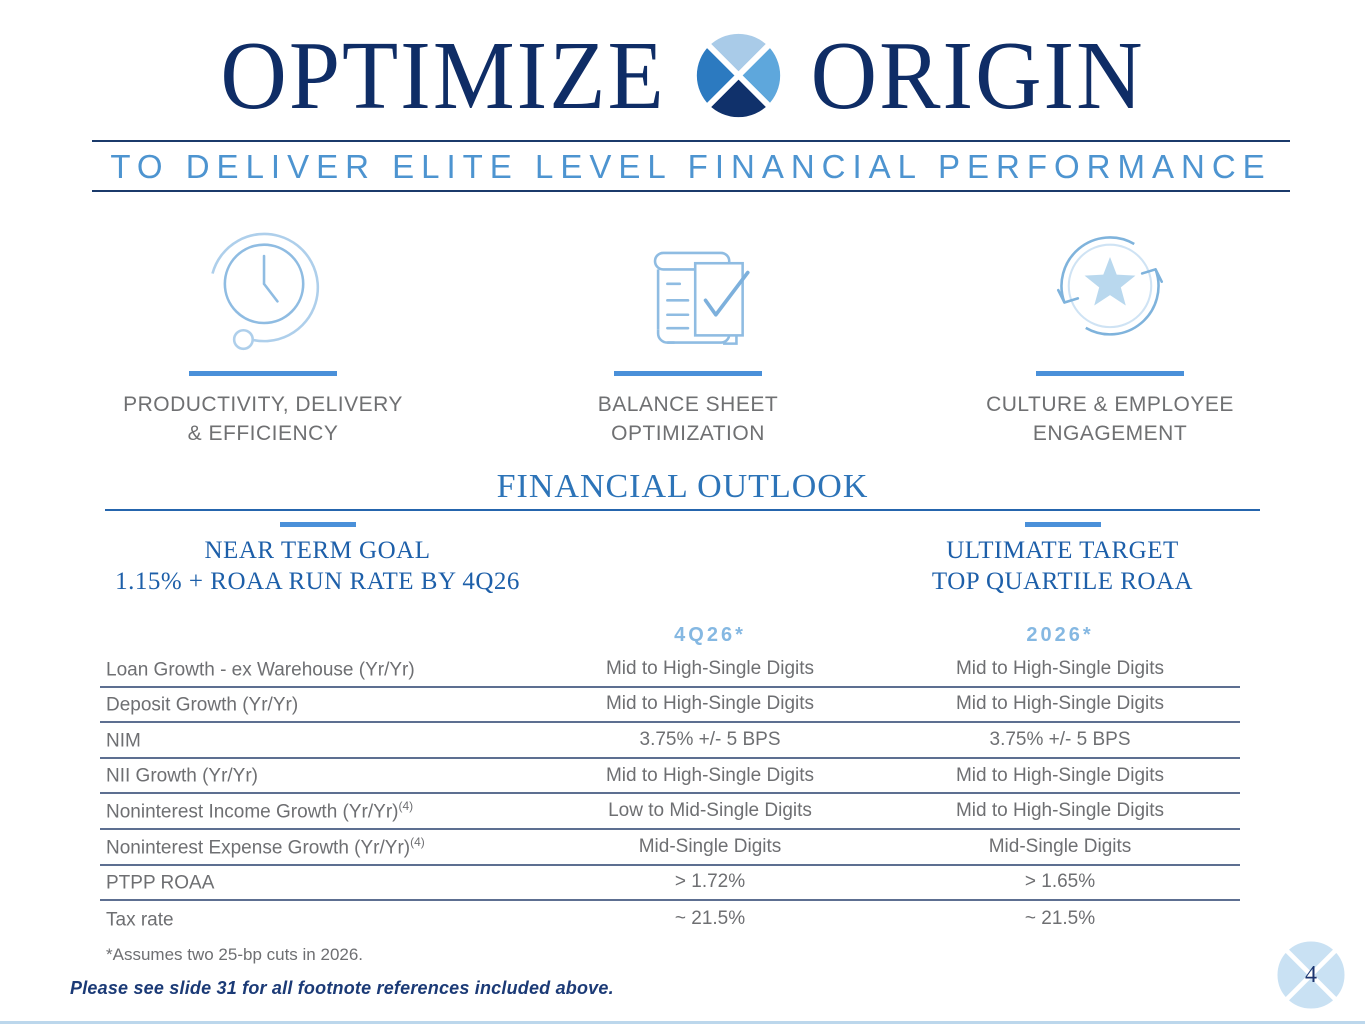 The image size is (1365, 1024). Describe the element at coordinates (202, 705) in the screenshot. I see `row-label: Deposit Growth (Yr/Yr)` at that location.